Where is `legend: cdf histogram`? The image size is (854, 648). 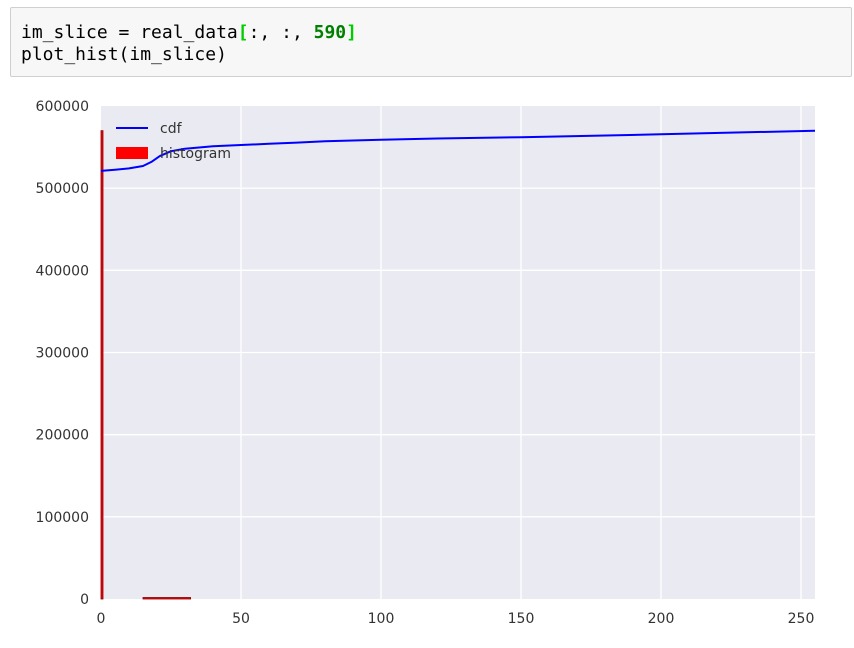 legend: cdf histogram is located at coordinates (173, 141).